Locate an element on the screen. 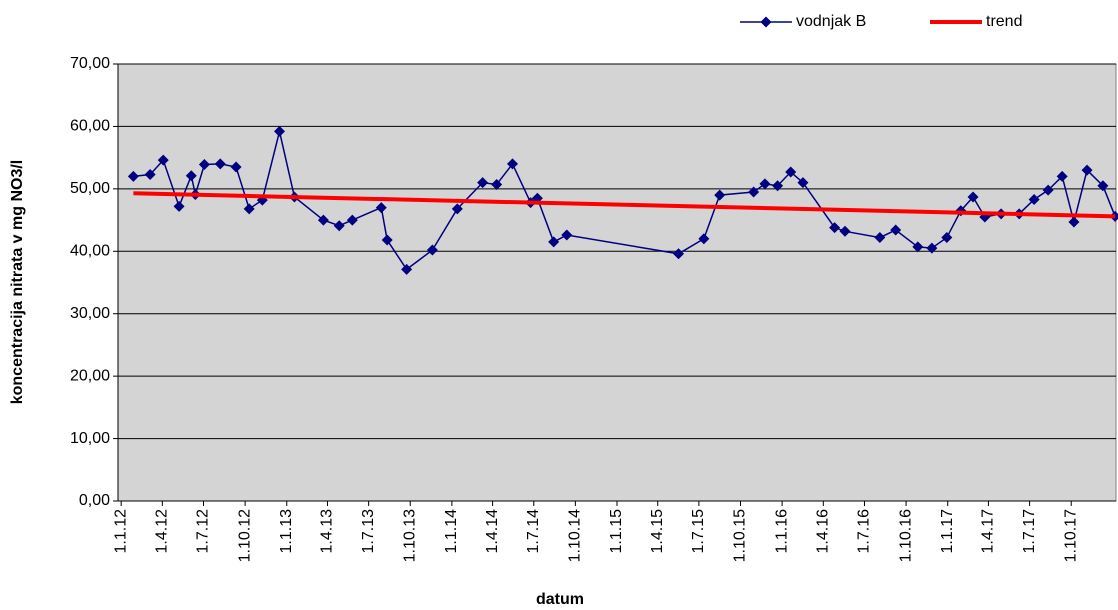 The image size is (1118, 610). x-tick-label: 1.7.12 is located at coordinates (203, 531).